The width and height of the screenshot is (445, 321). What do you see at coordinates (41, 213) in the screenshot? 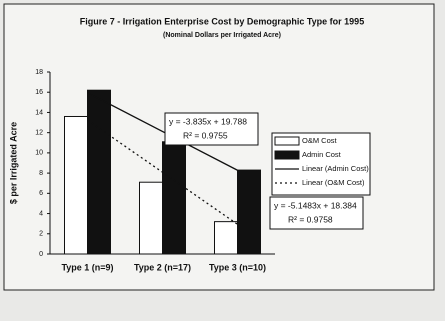
I see `y-tick-label: 4` at bounding box center [41, 213].